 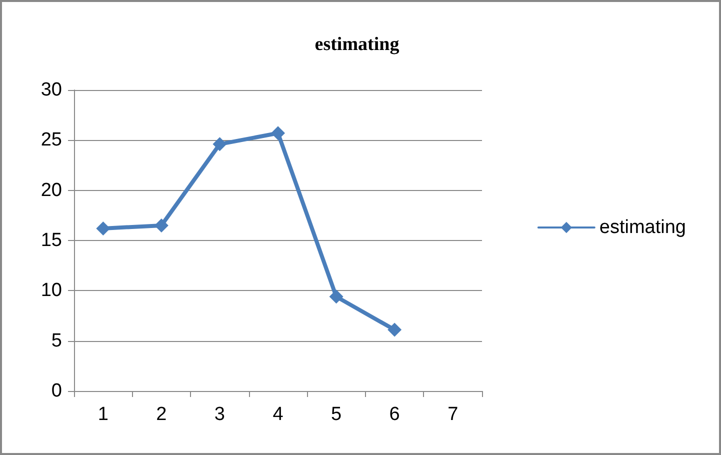 I want to click on y-tick-label: 25, so click(x=51, y=140).